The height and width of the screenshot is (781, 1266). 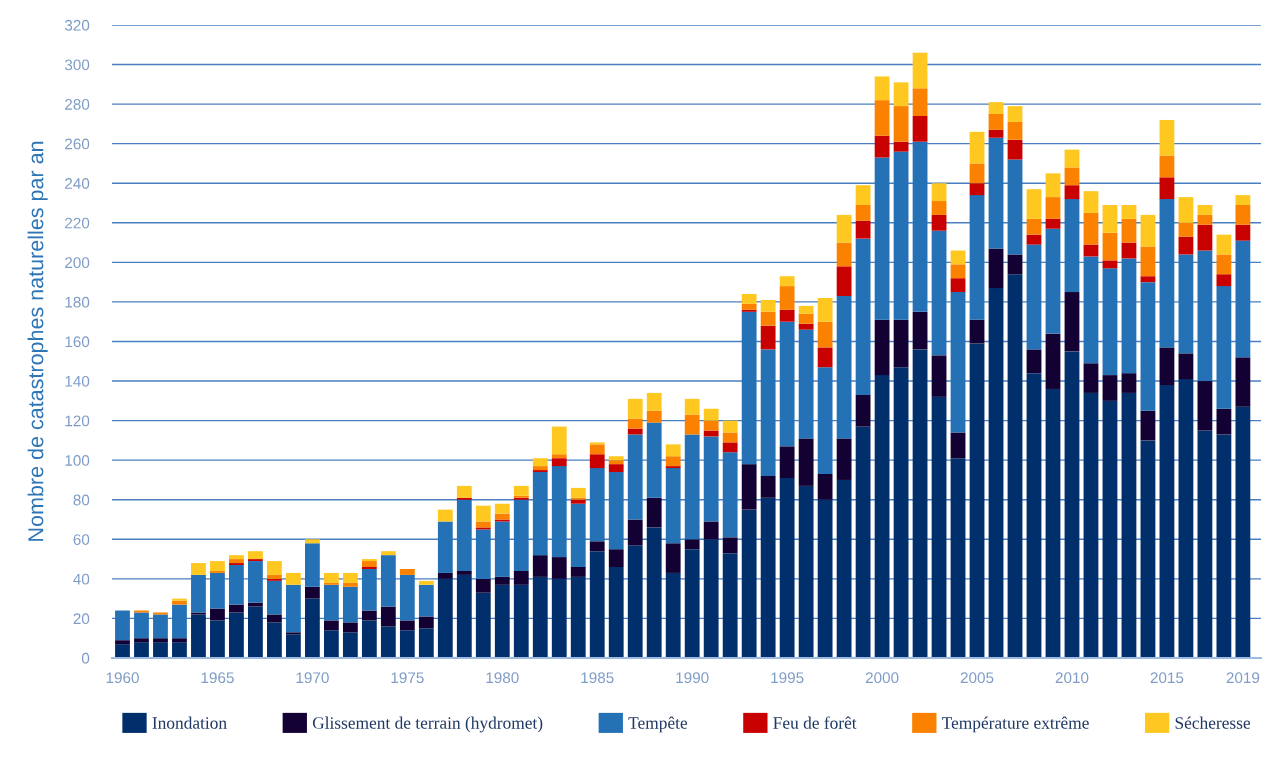 What do you see at coordinates (189, 722) in the screenshot?
I see `legend-label: Inondation` at bounding box center [189, 722].